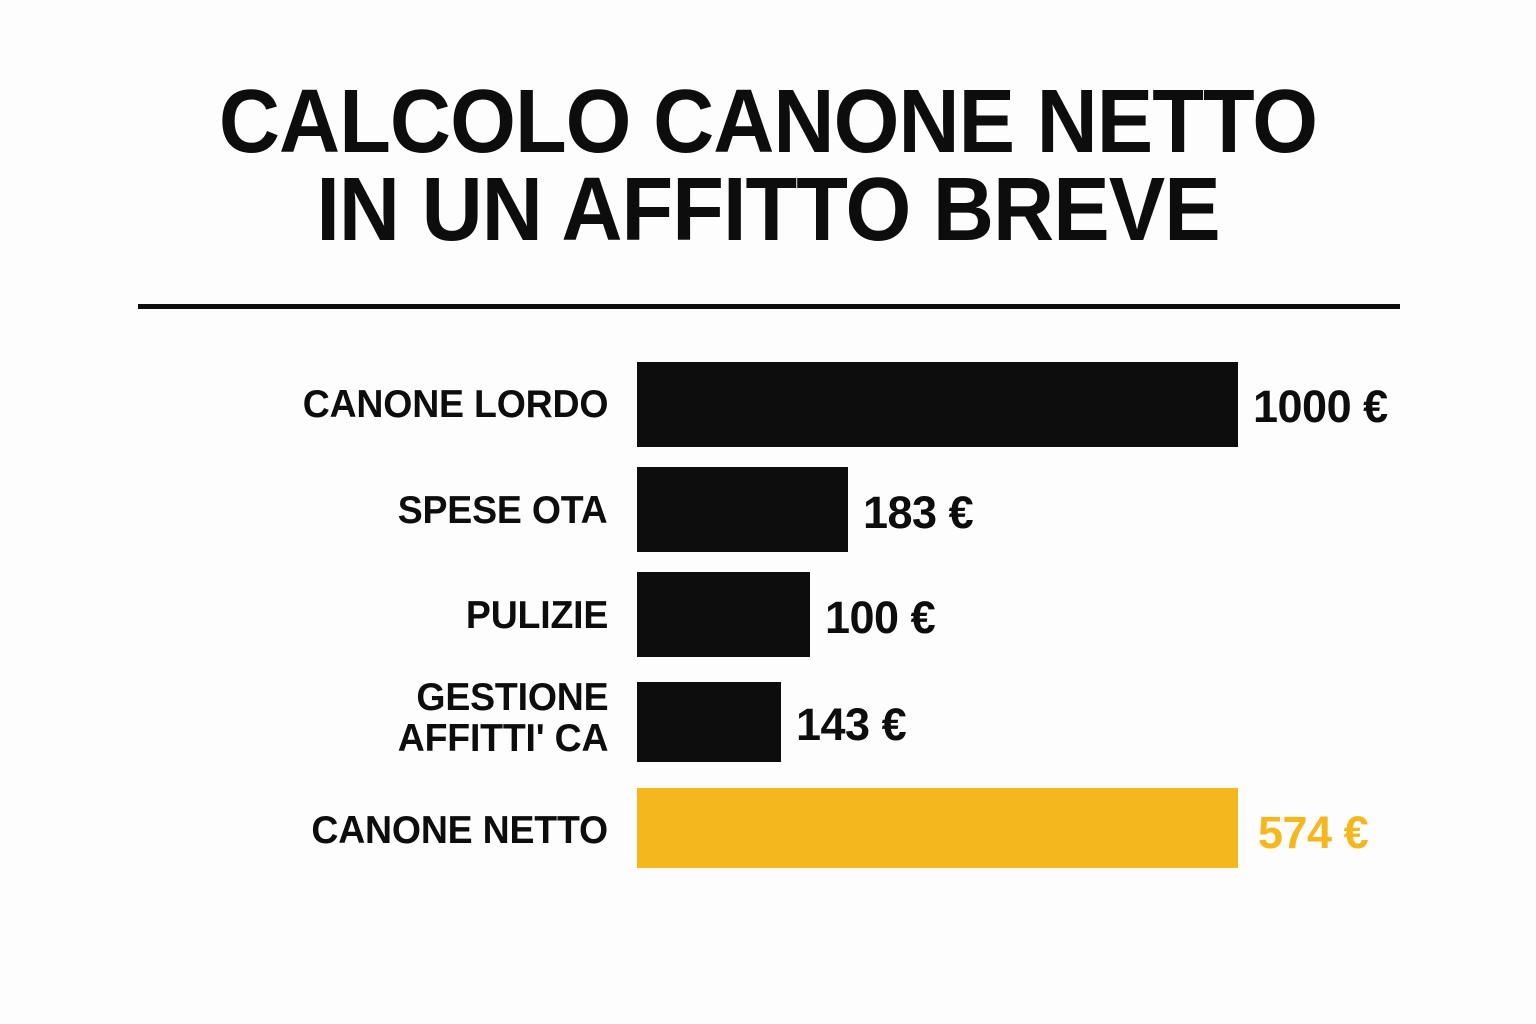  Describe the element at coordinates (851, 724) in the screenshot. I see `bar-value-label: 143 €` at that location.